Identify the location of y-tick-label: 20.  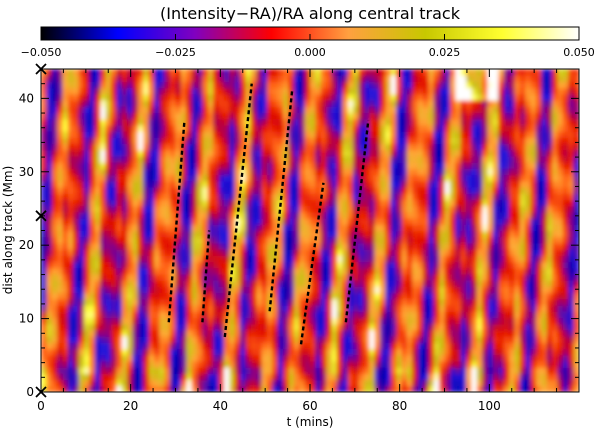
(26, 245).